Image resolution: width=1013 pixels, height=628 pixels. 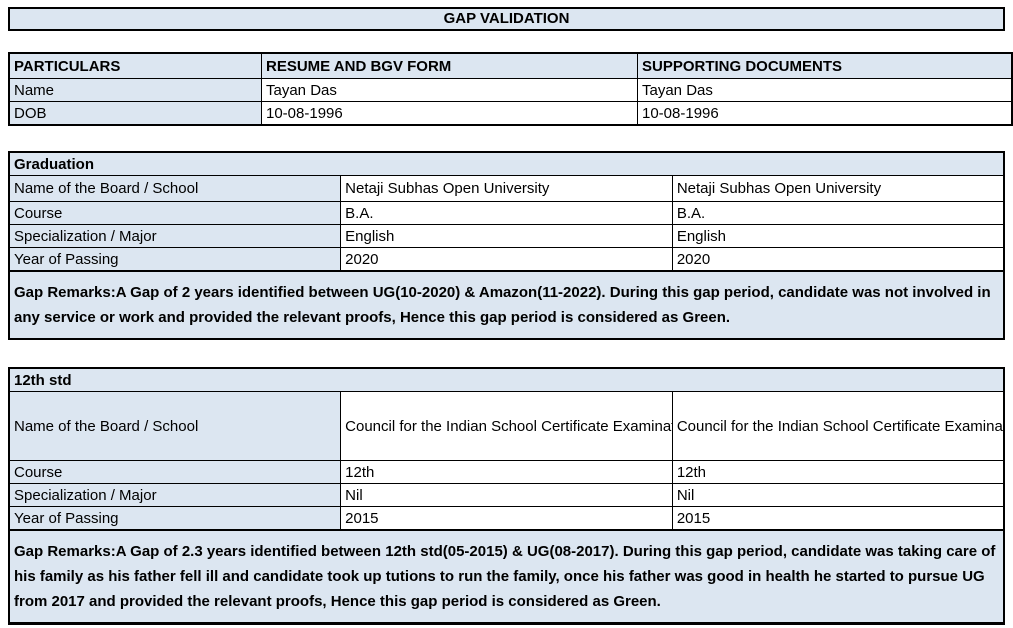 I want to click on resume-cell: English, so click(x=506, y=236).